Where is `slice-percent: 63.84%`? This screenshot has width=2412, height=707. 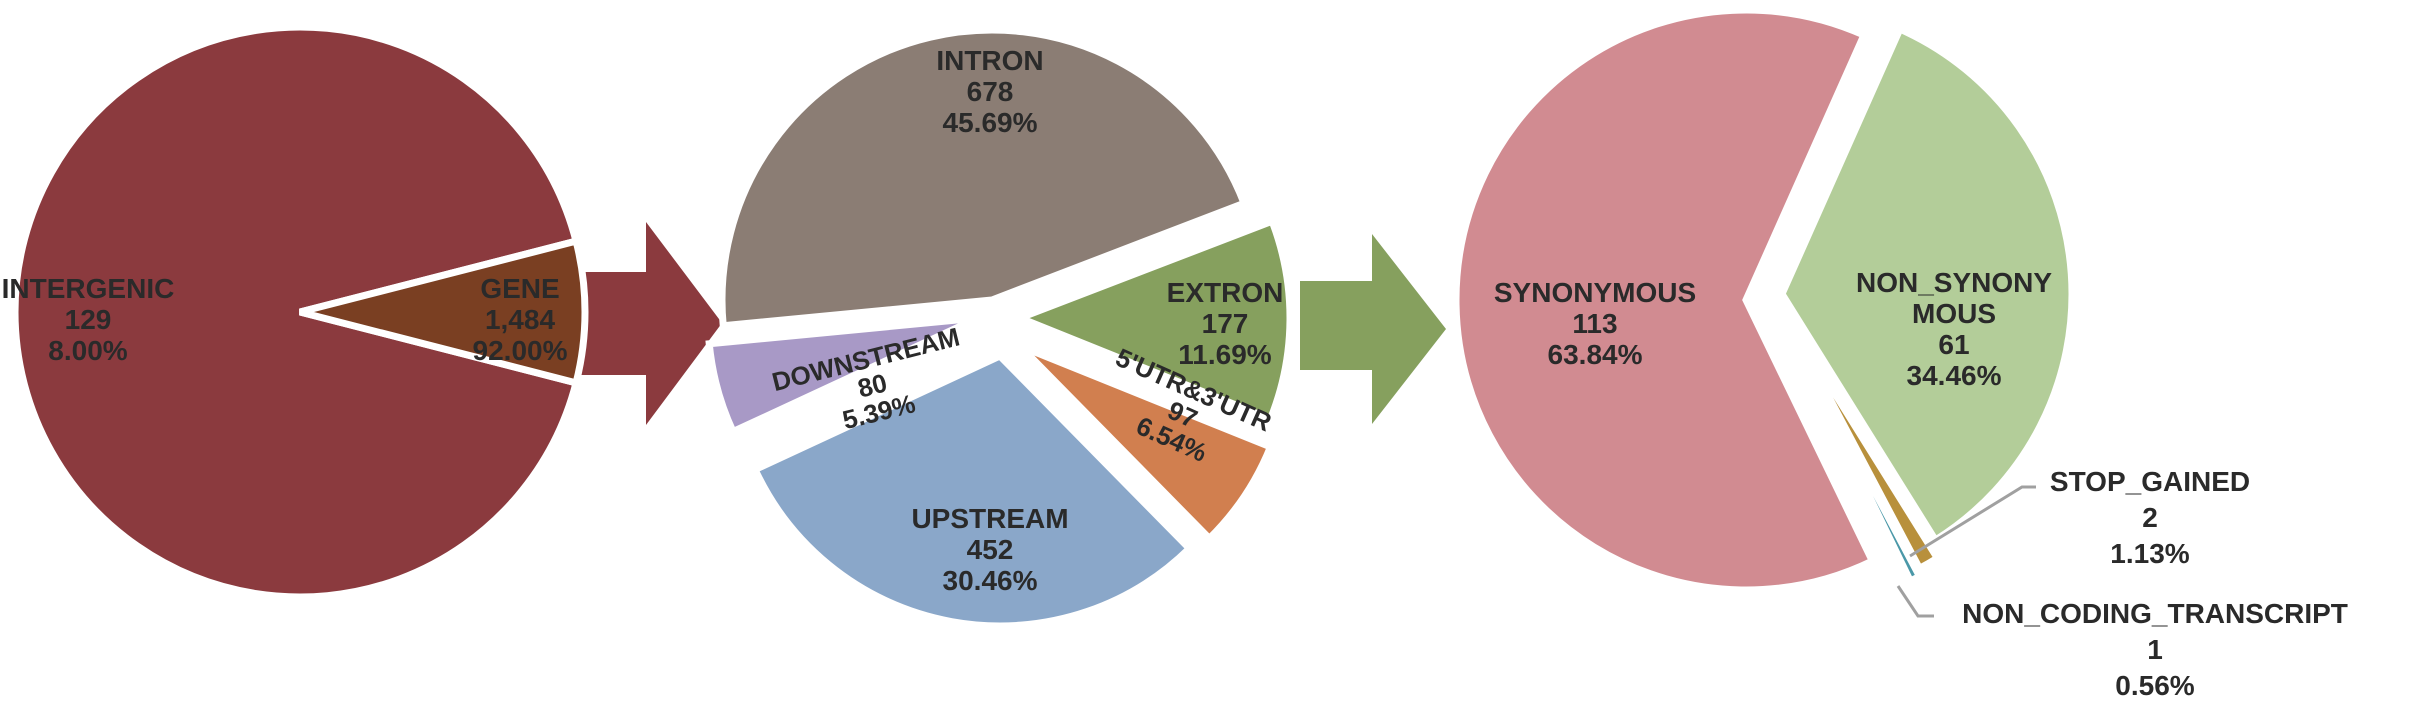 slice-percent: 63.84% is located at coordinates (1595, 354).